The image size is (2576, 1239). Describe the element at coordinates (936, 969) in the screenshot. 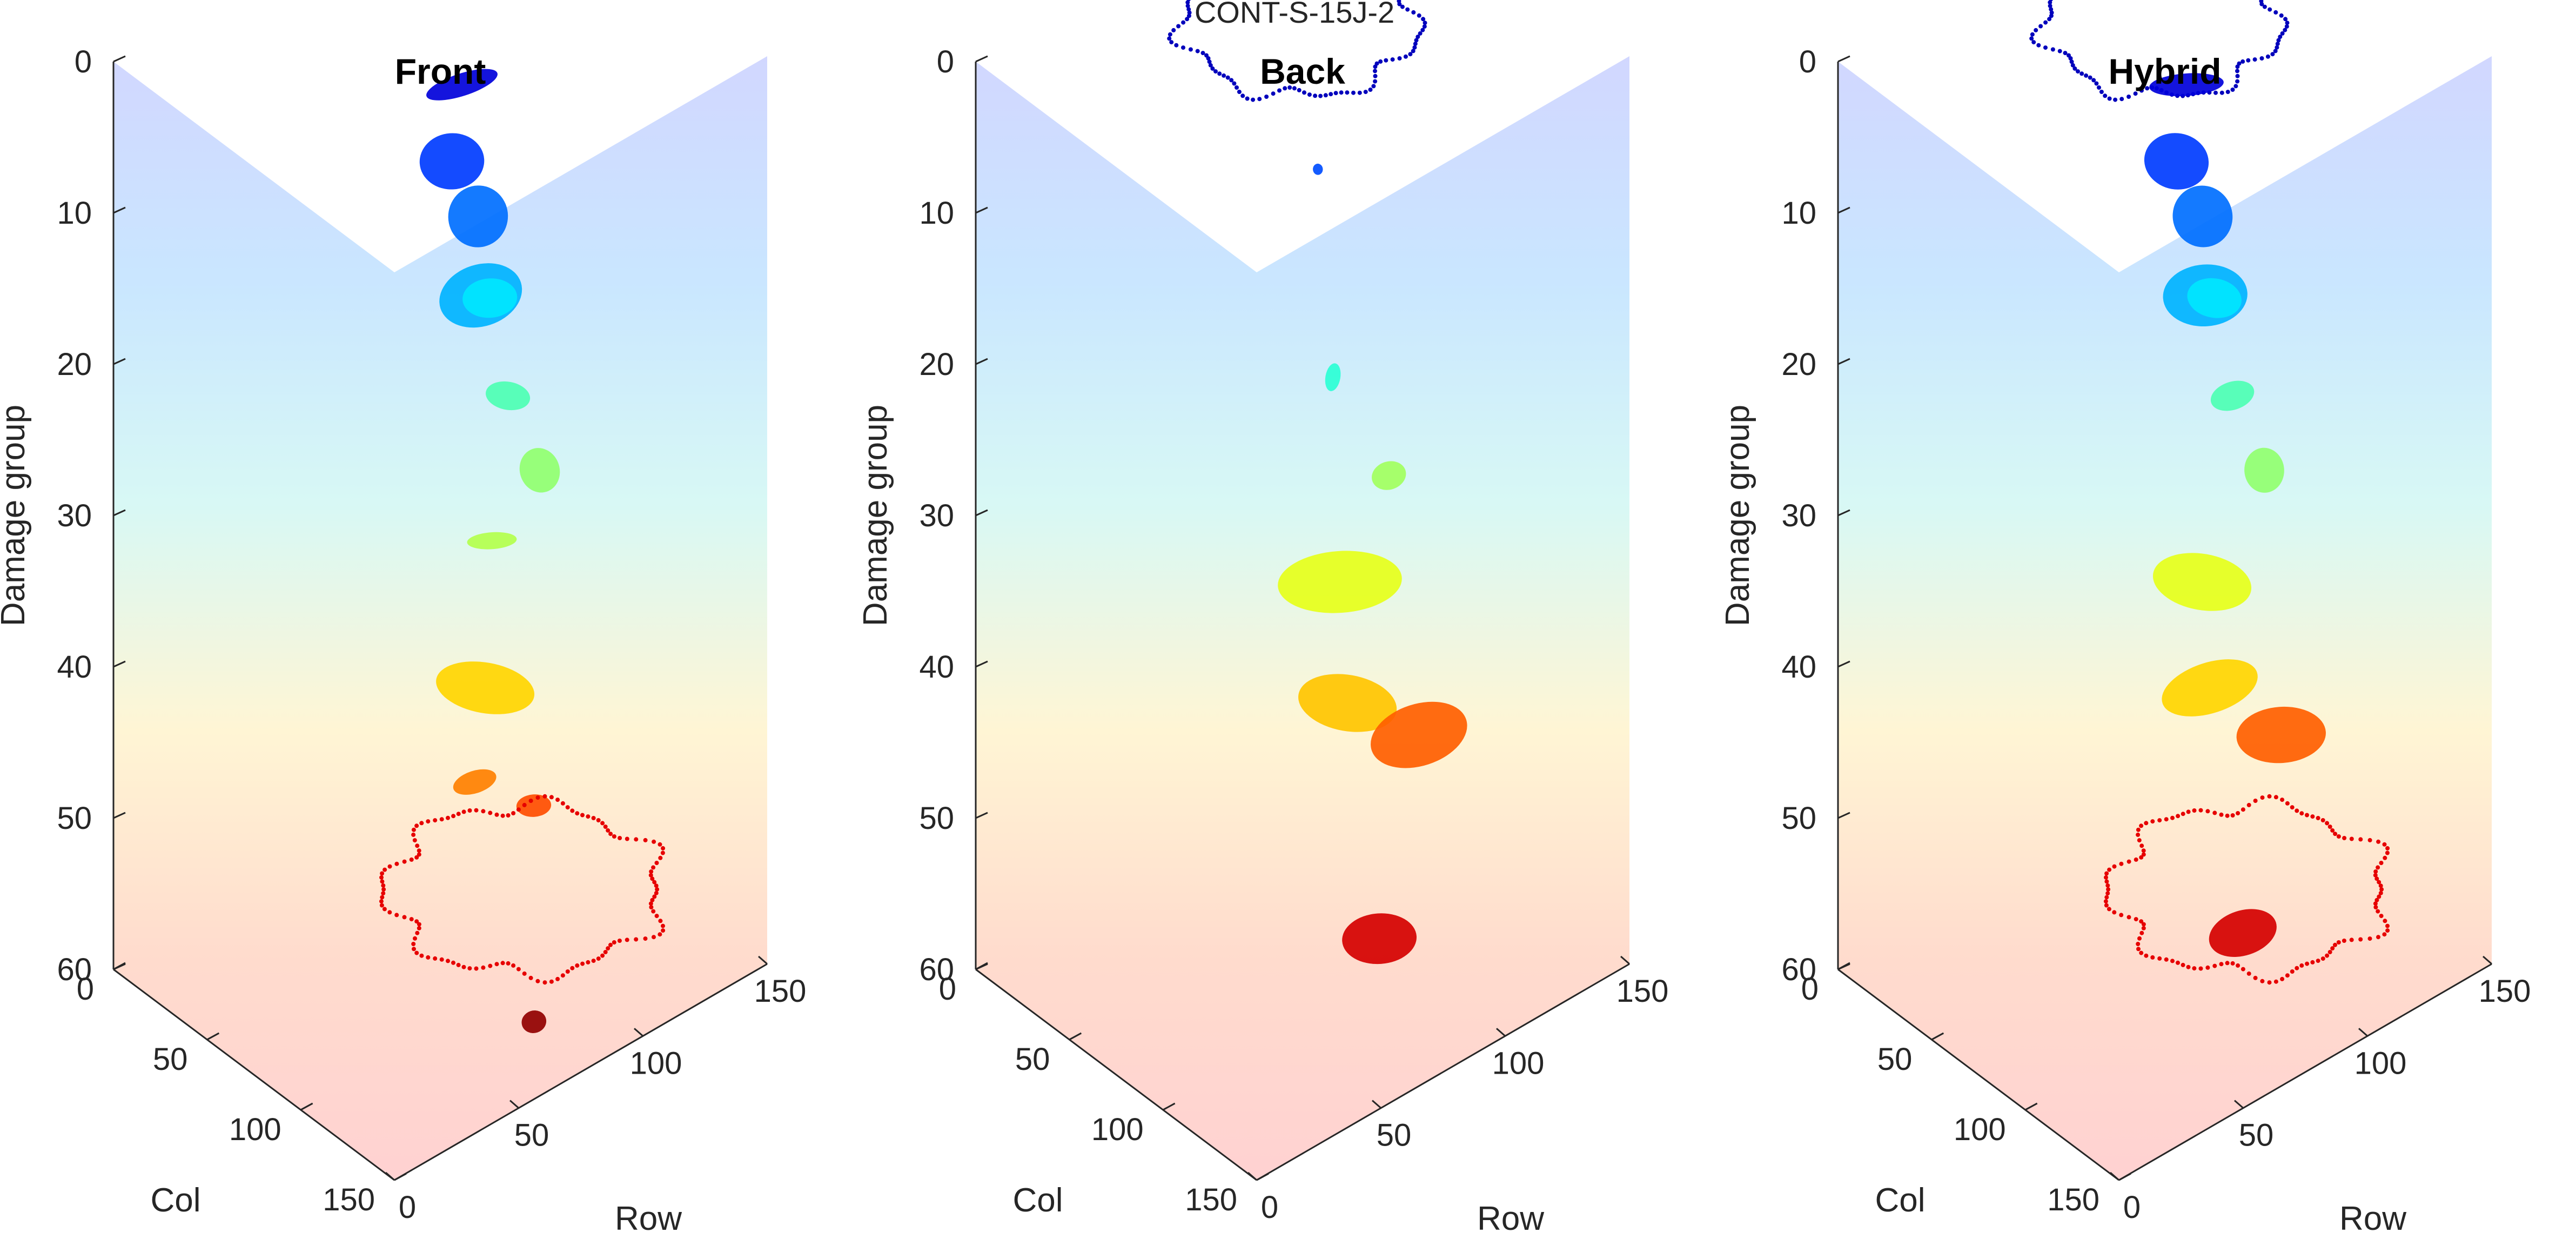

I see `z-tick-label: 60` at that location.